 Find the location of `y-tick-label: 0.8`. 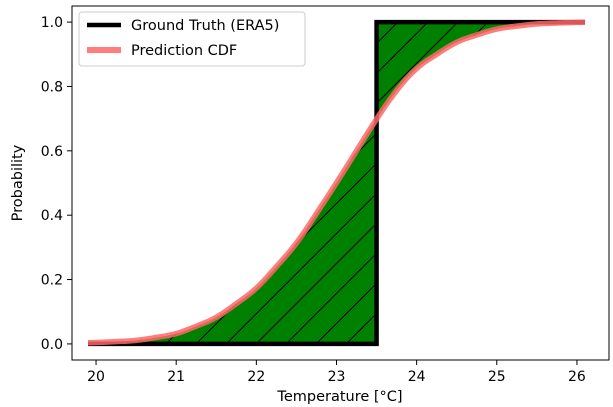

y-tick-label: 0.8 is located at coordinates (52, 87).